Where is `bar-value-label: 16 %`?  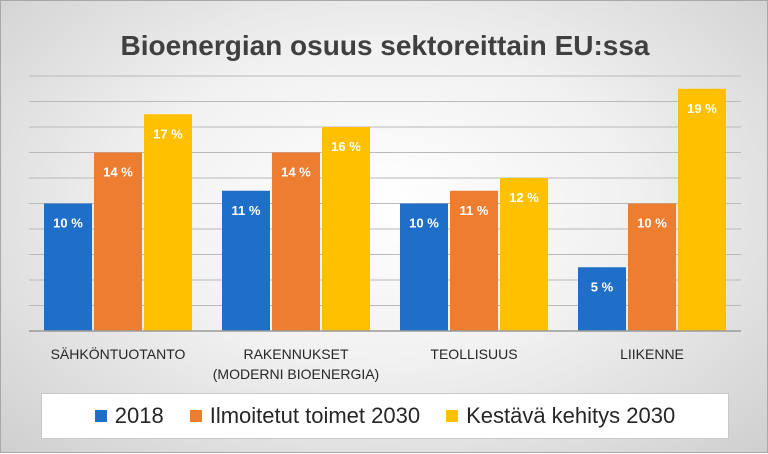 bar-value-label: 16 % is located at coordinates (346, 146).